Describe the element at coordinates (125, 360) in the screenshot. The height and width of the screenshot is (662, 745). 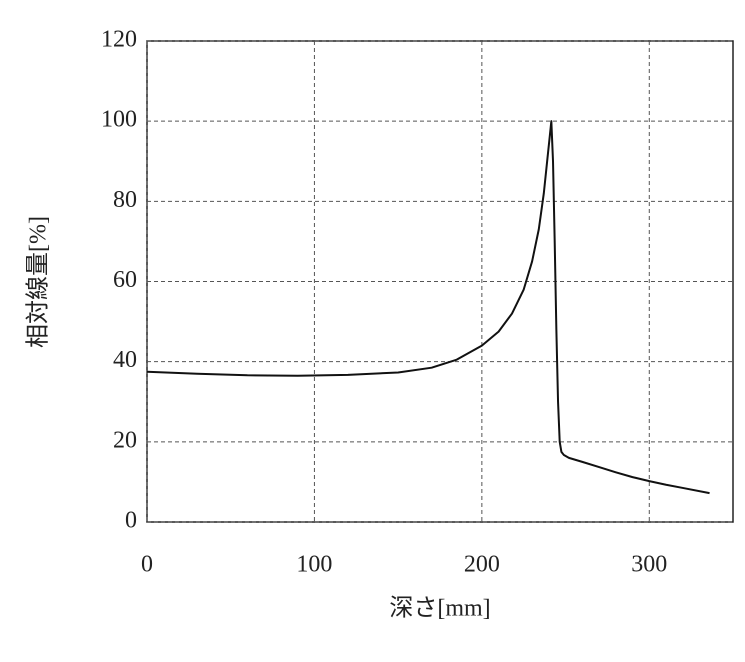
I see `y-tick-label: 40` at that location.